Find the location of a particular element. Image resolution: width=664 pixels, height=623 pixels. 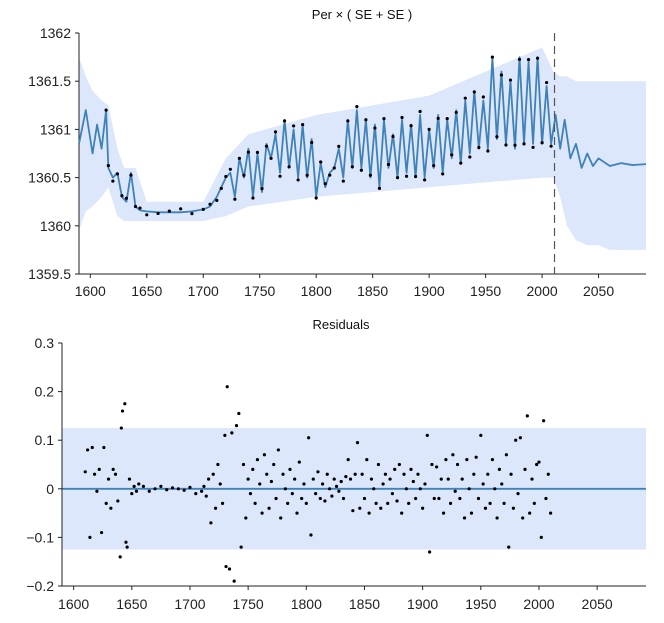

x-tick-label: 1800 is located at coordinates (316, 291).